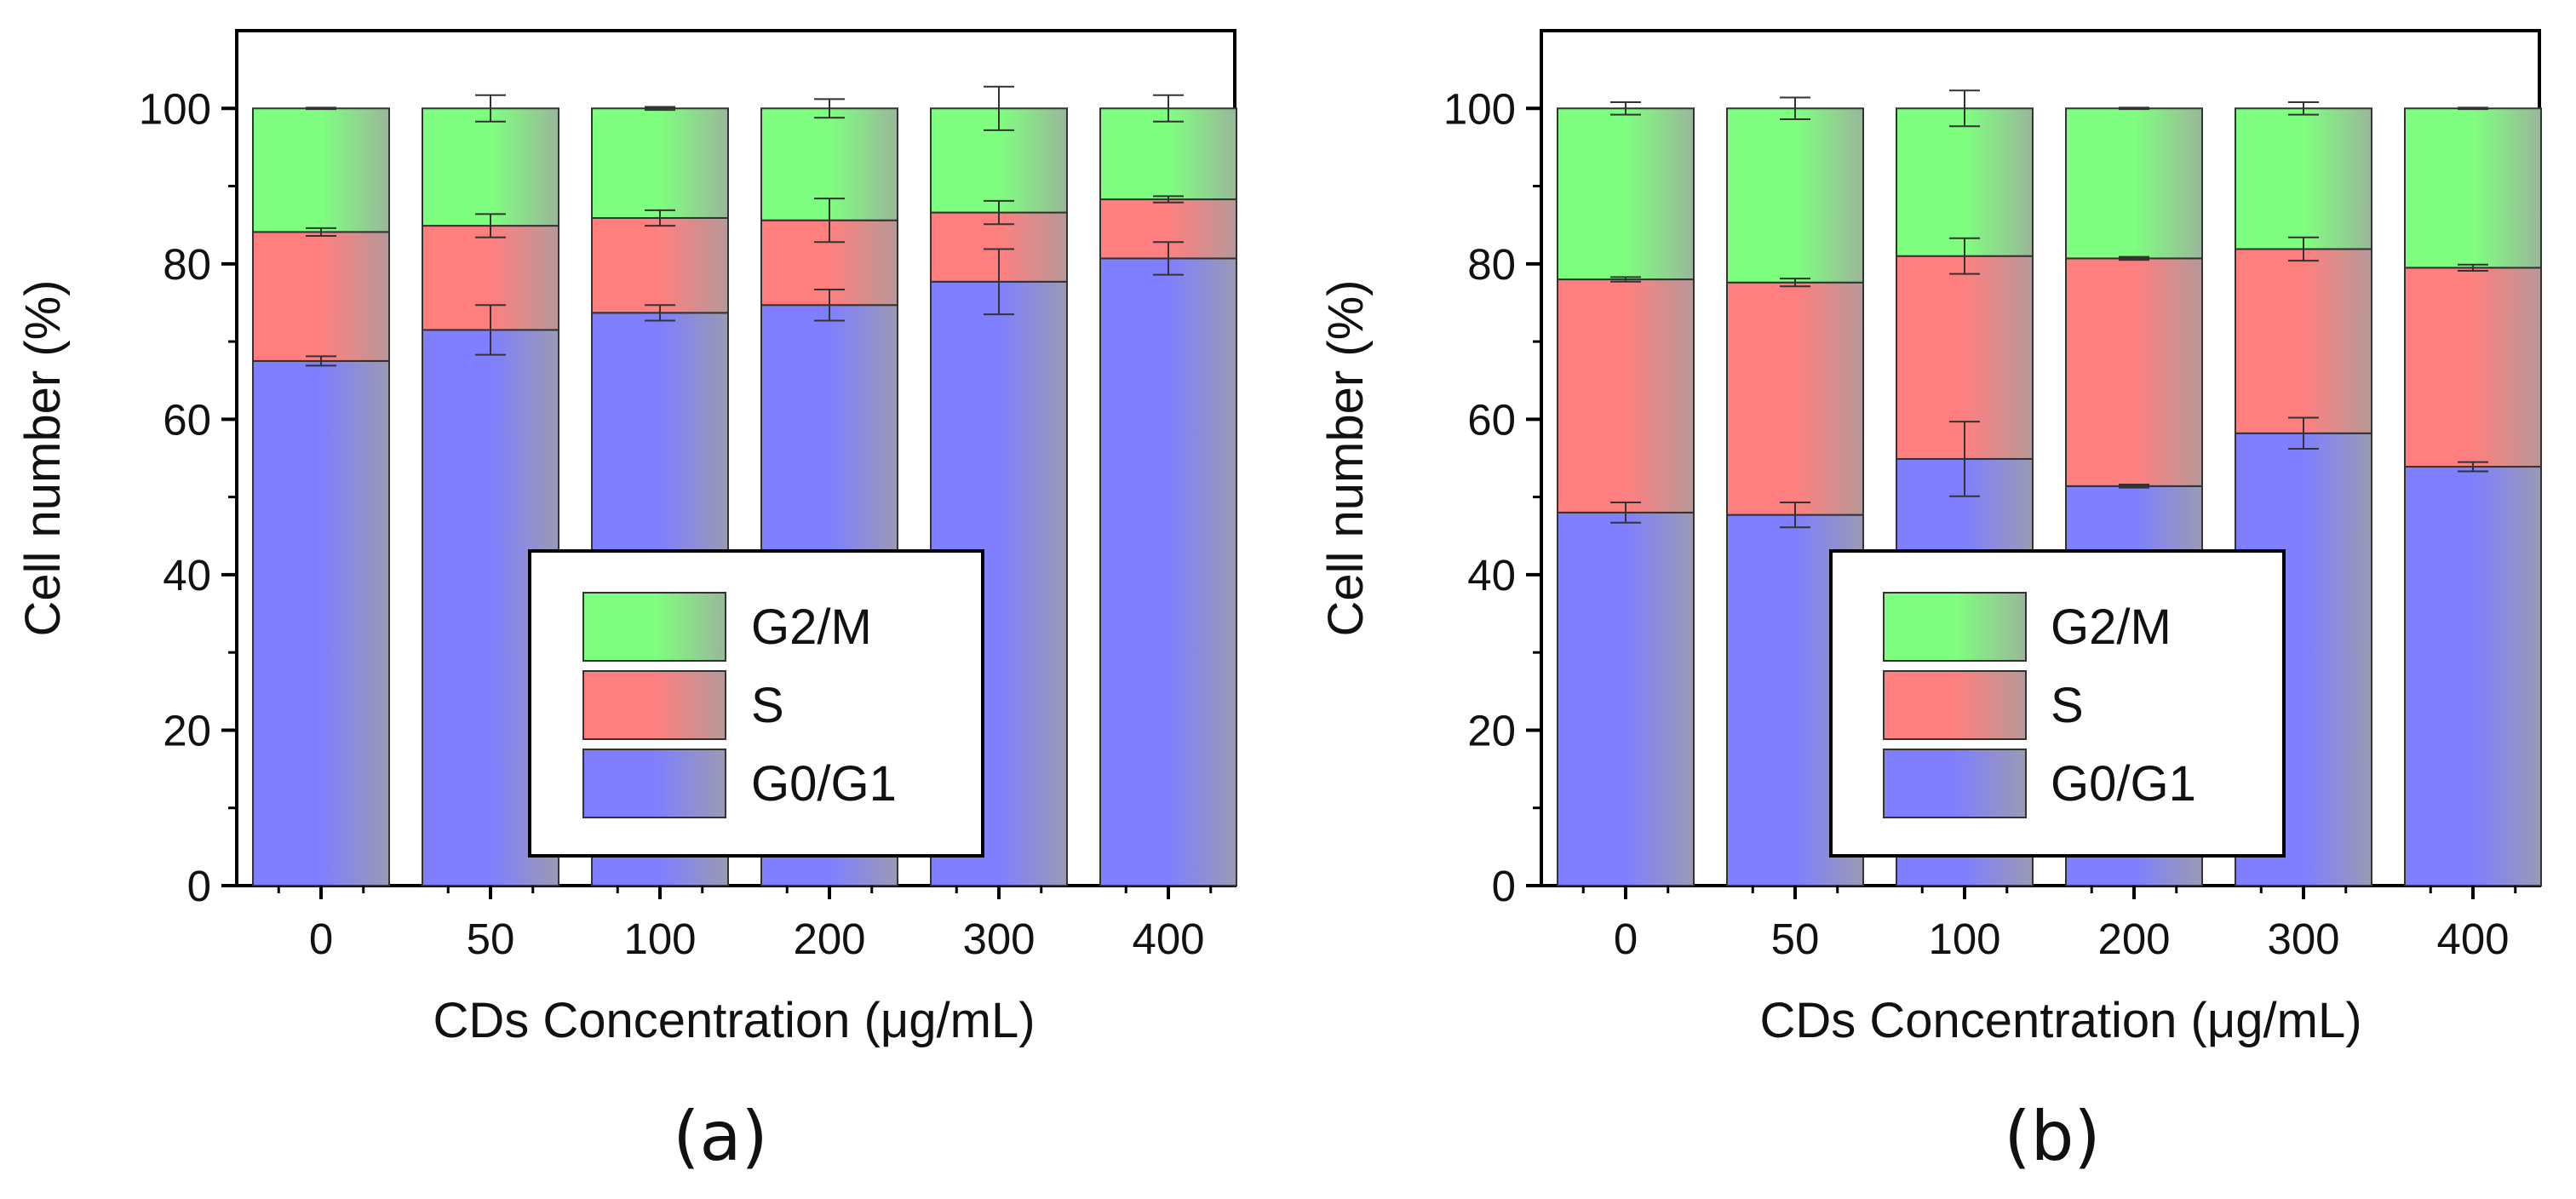 Image resolution: width=2576 pixels, height=1199 pixels. What do you see at coordinates (2052, 1136) in the screenshot?
I see `panel-label: (b)` at bounding box center [2052, 1136].